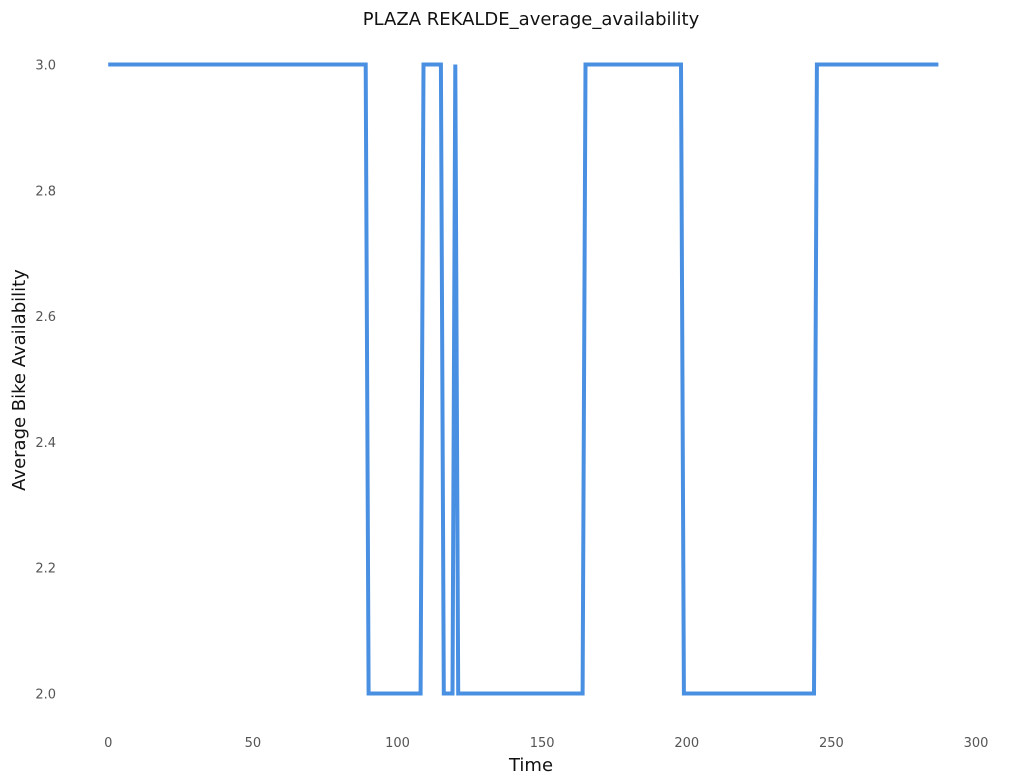 Image resolution: width=1015 pixels, height=784 pixels. Describe the element at coordinates (397, 743) in the screenshot. I see `x-tick-label: 100` at that location.